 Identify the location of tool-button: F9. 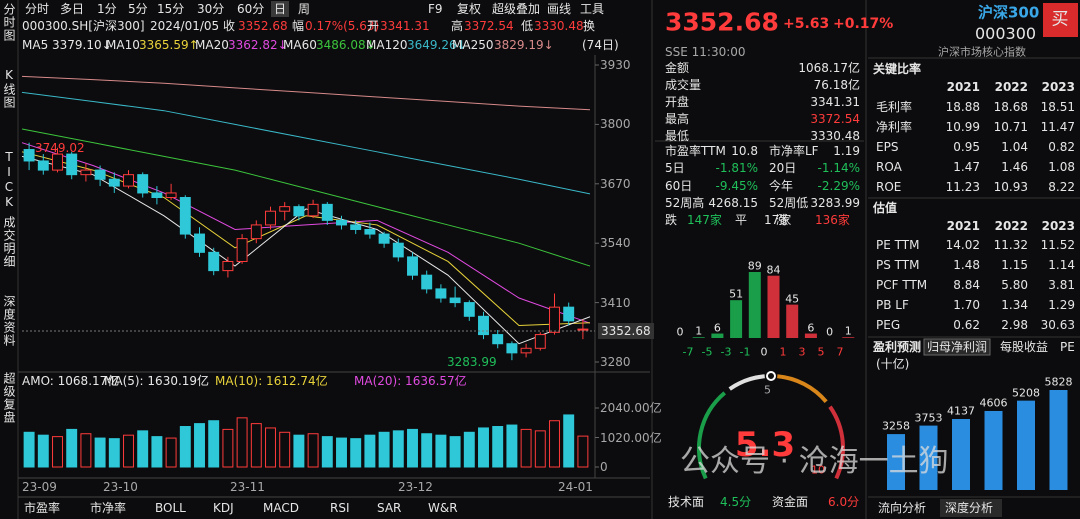
(435, 9).